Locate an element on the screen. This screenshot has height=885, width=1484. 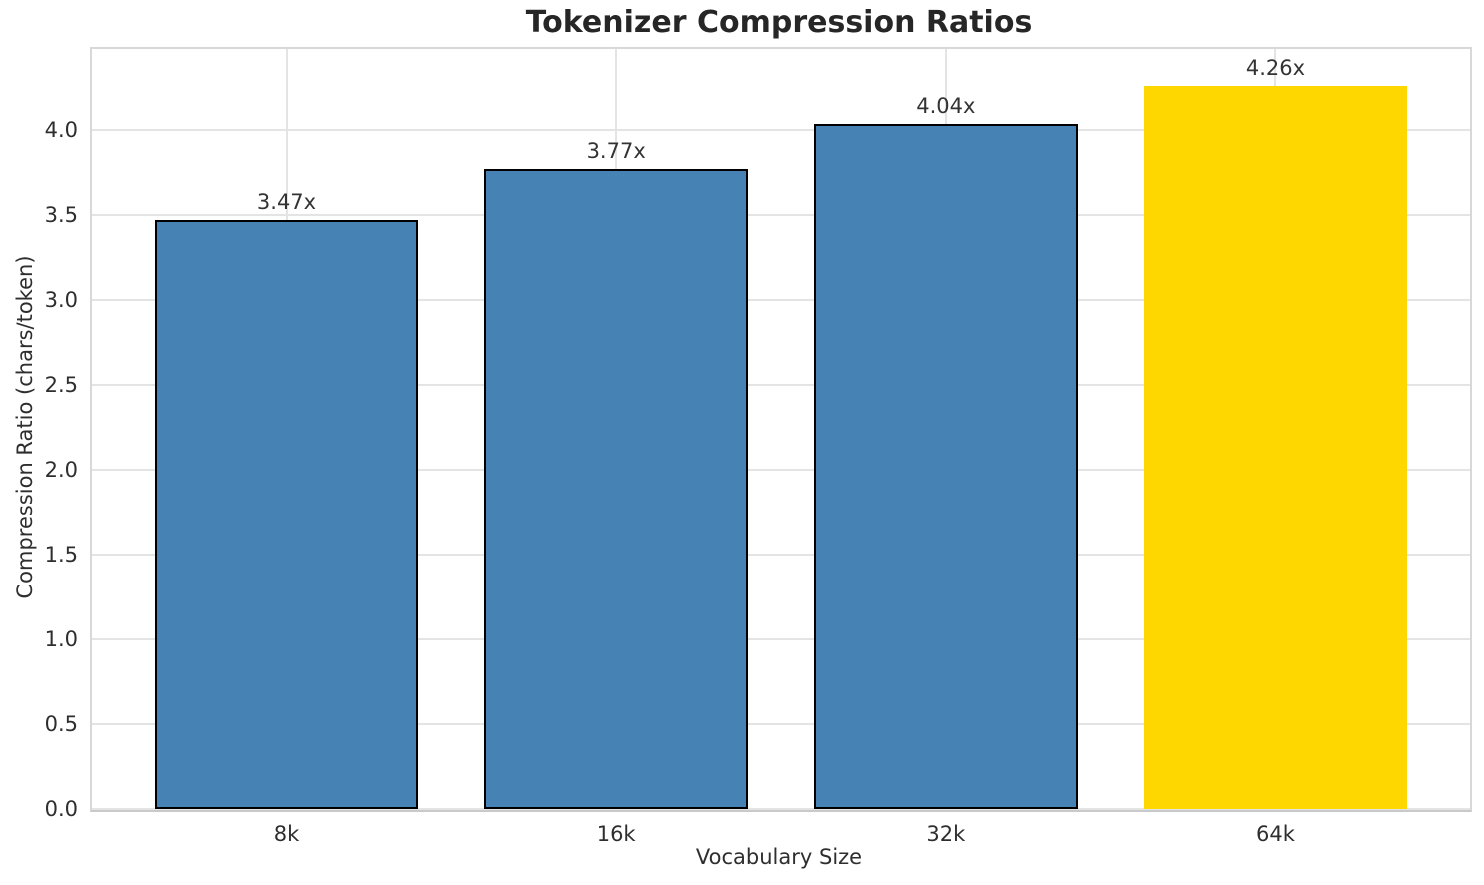
x-tick-label: 64k is located at coordinates (1275, 834).